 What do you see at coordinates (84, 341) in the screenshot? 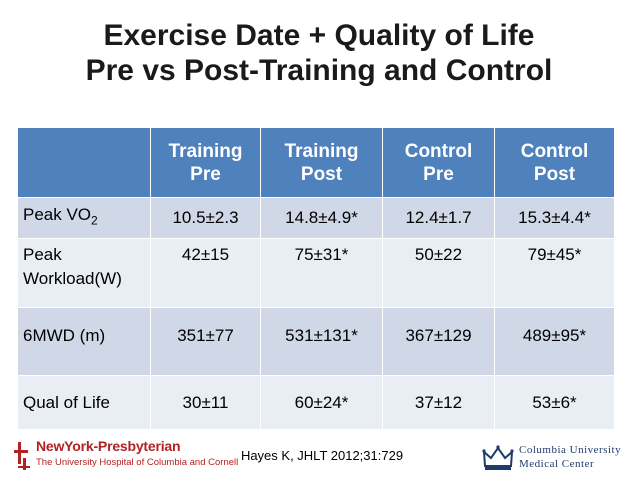
I see `row-label: 6MWD (m)` at bounding box center [84, 341].